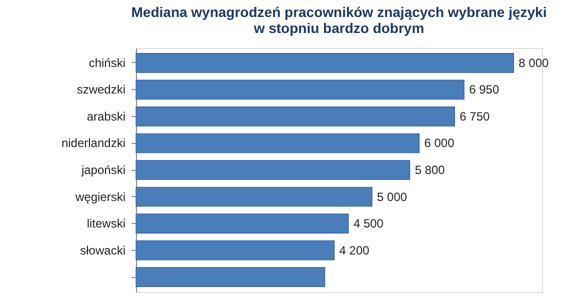  Describe the element at coordinates (103, 170) in the screenshot. I see `y-tick-label: japoński` at that location.